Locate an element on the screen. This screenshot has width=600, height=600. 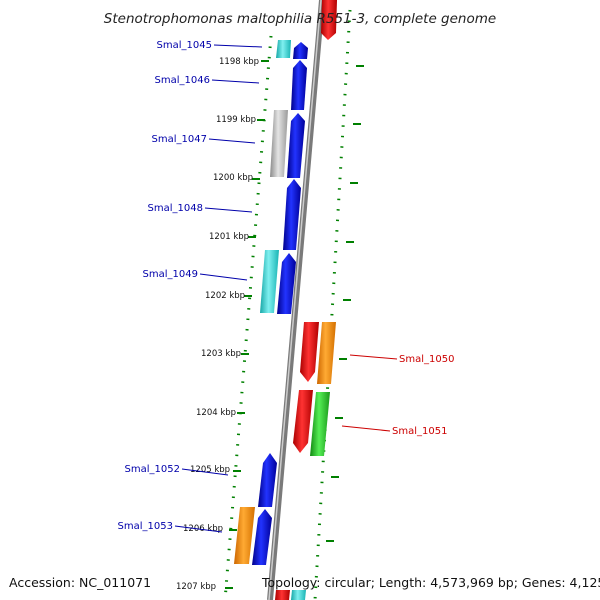
gene-label-smal-1048: Smal_1048 is located at coordinates (175, 208).